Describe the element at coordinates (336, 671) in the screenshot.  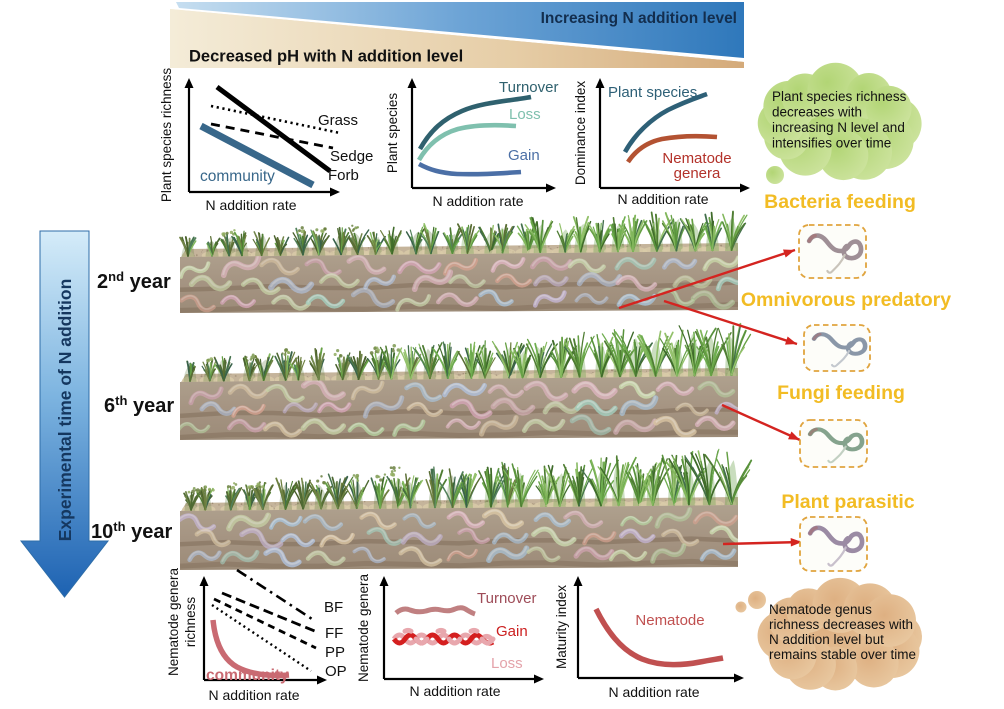
I see `svg-text: OP` at that location.